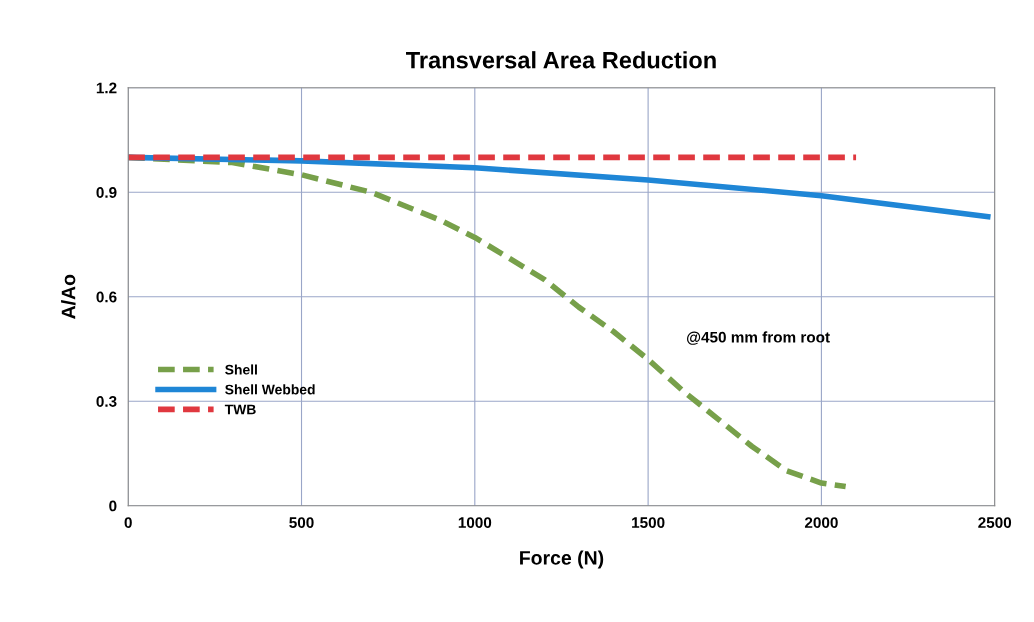 This screenshot has width=1034, height=622. What do you see at coordinates (475, 523) in the screenshot?
I see `x-tick-label: 1000` at bounding box center [475, 523].